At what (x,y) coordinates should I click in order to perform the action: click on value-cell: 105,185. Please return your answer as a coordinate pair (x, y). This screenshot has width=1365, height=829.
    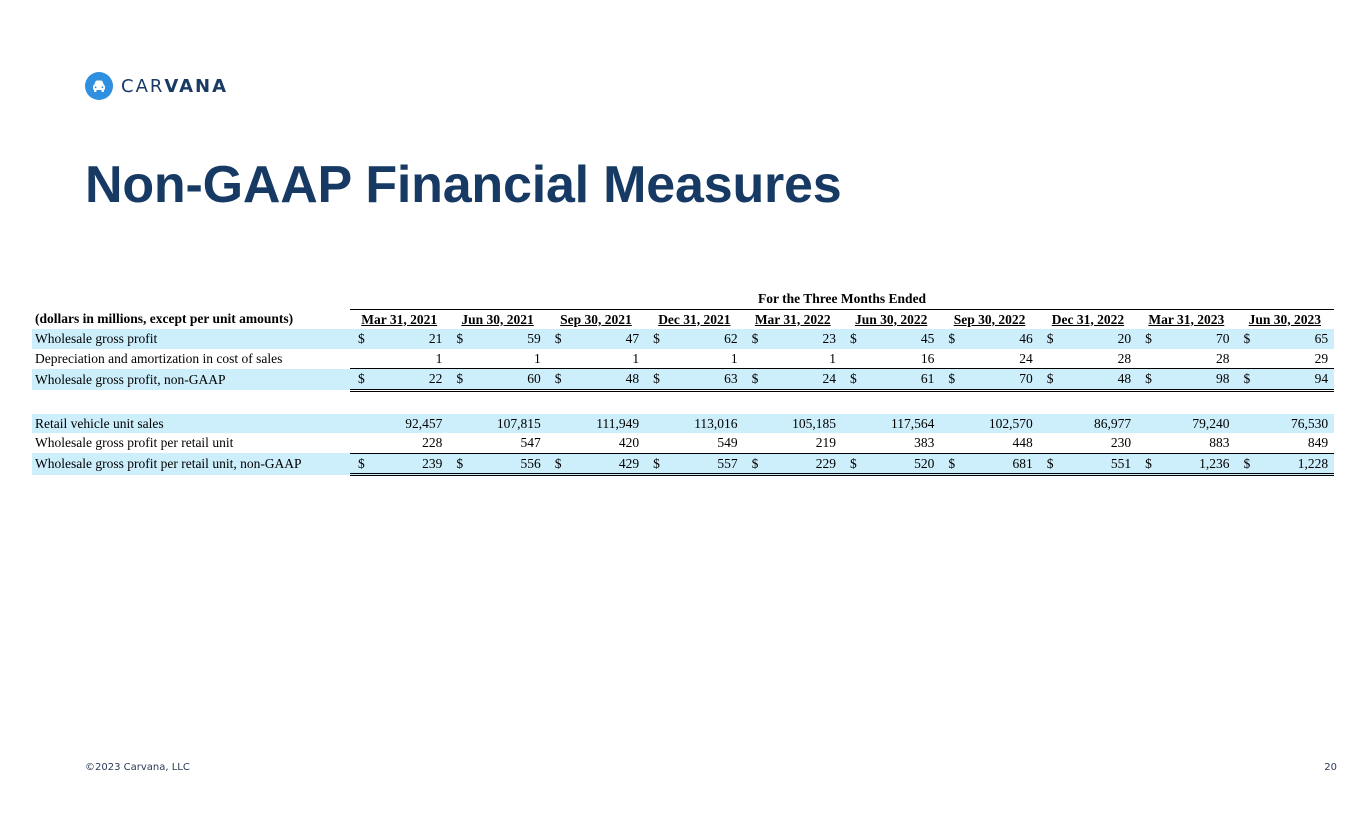
    Looking at the image, I should click on (803, 423).